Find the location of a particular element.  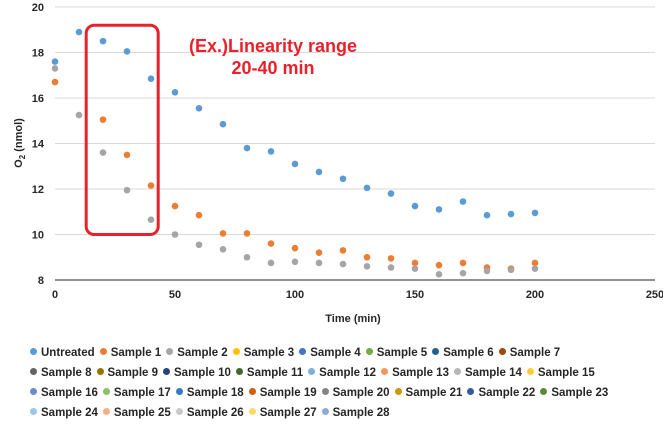

legend-label: Sample 3 is located at coordinates (269, 353).